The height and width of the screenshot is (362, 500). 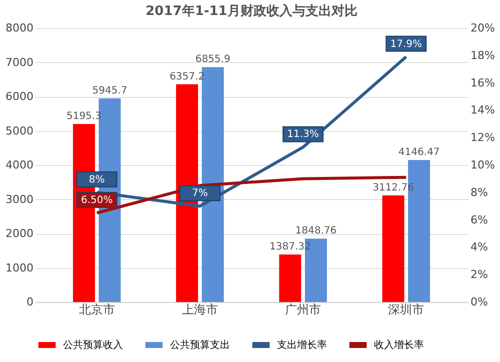 What do you see at coordinates (482, 83) in the screenshot?
I see `y2-tick-label: 16%` at bounding box center [482, 83].